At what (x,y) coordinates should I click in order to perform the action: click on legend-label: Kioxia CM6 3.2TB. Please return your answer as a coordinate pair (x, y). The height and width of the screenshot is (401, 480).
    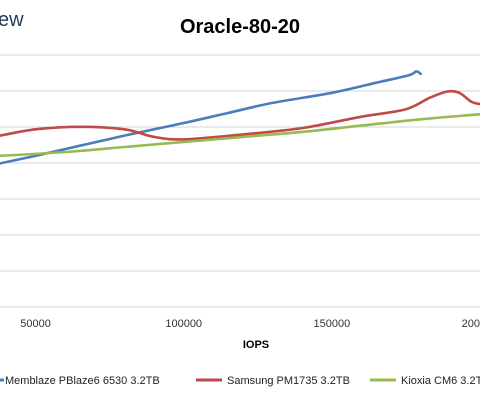
    Looking at the image, I should click on (440, 381).